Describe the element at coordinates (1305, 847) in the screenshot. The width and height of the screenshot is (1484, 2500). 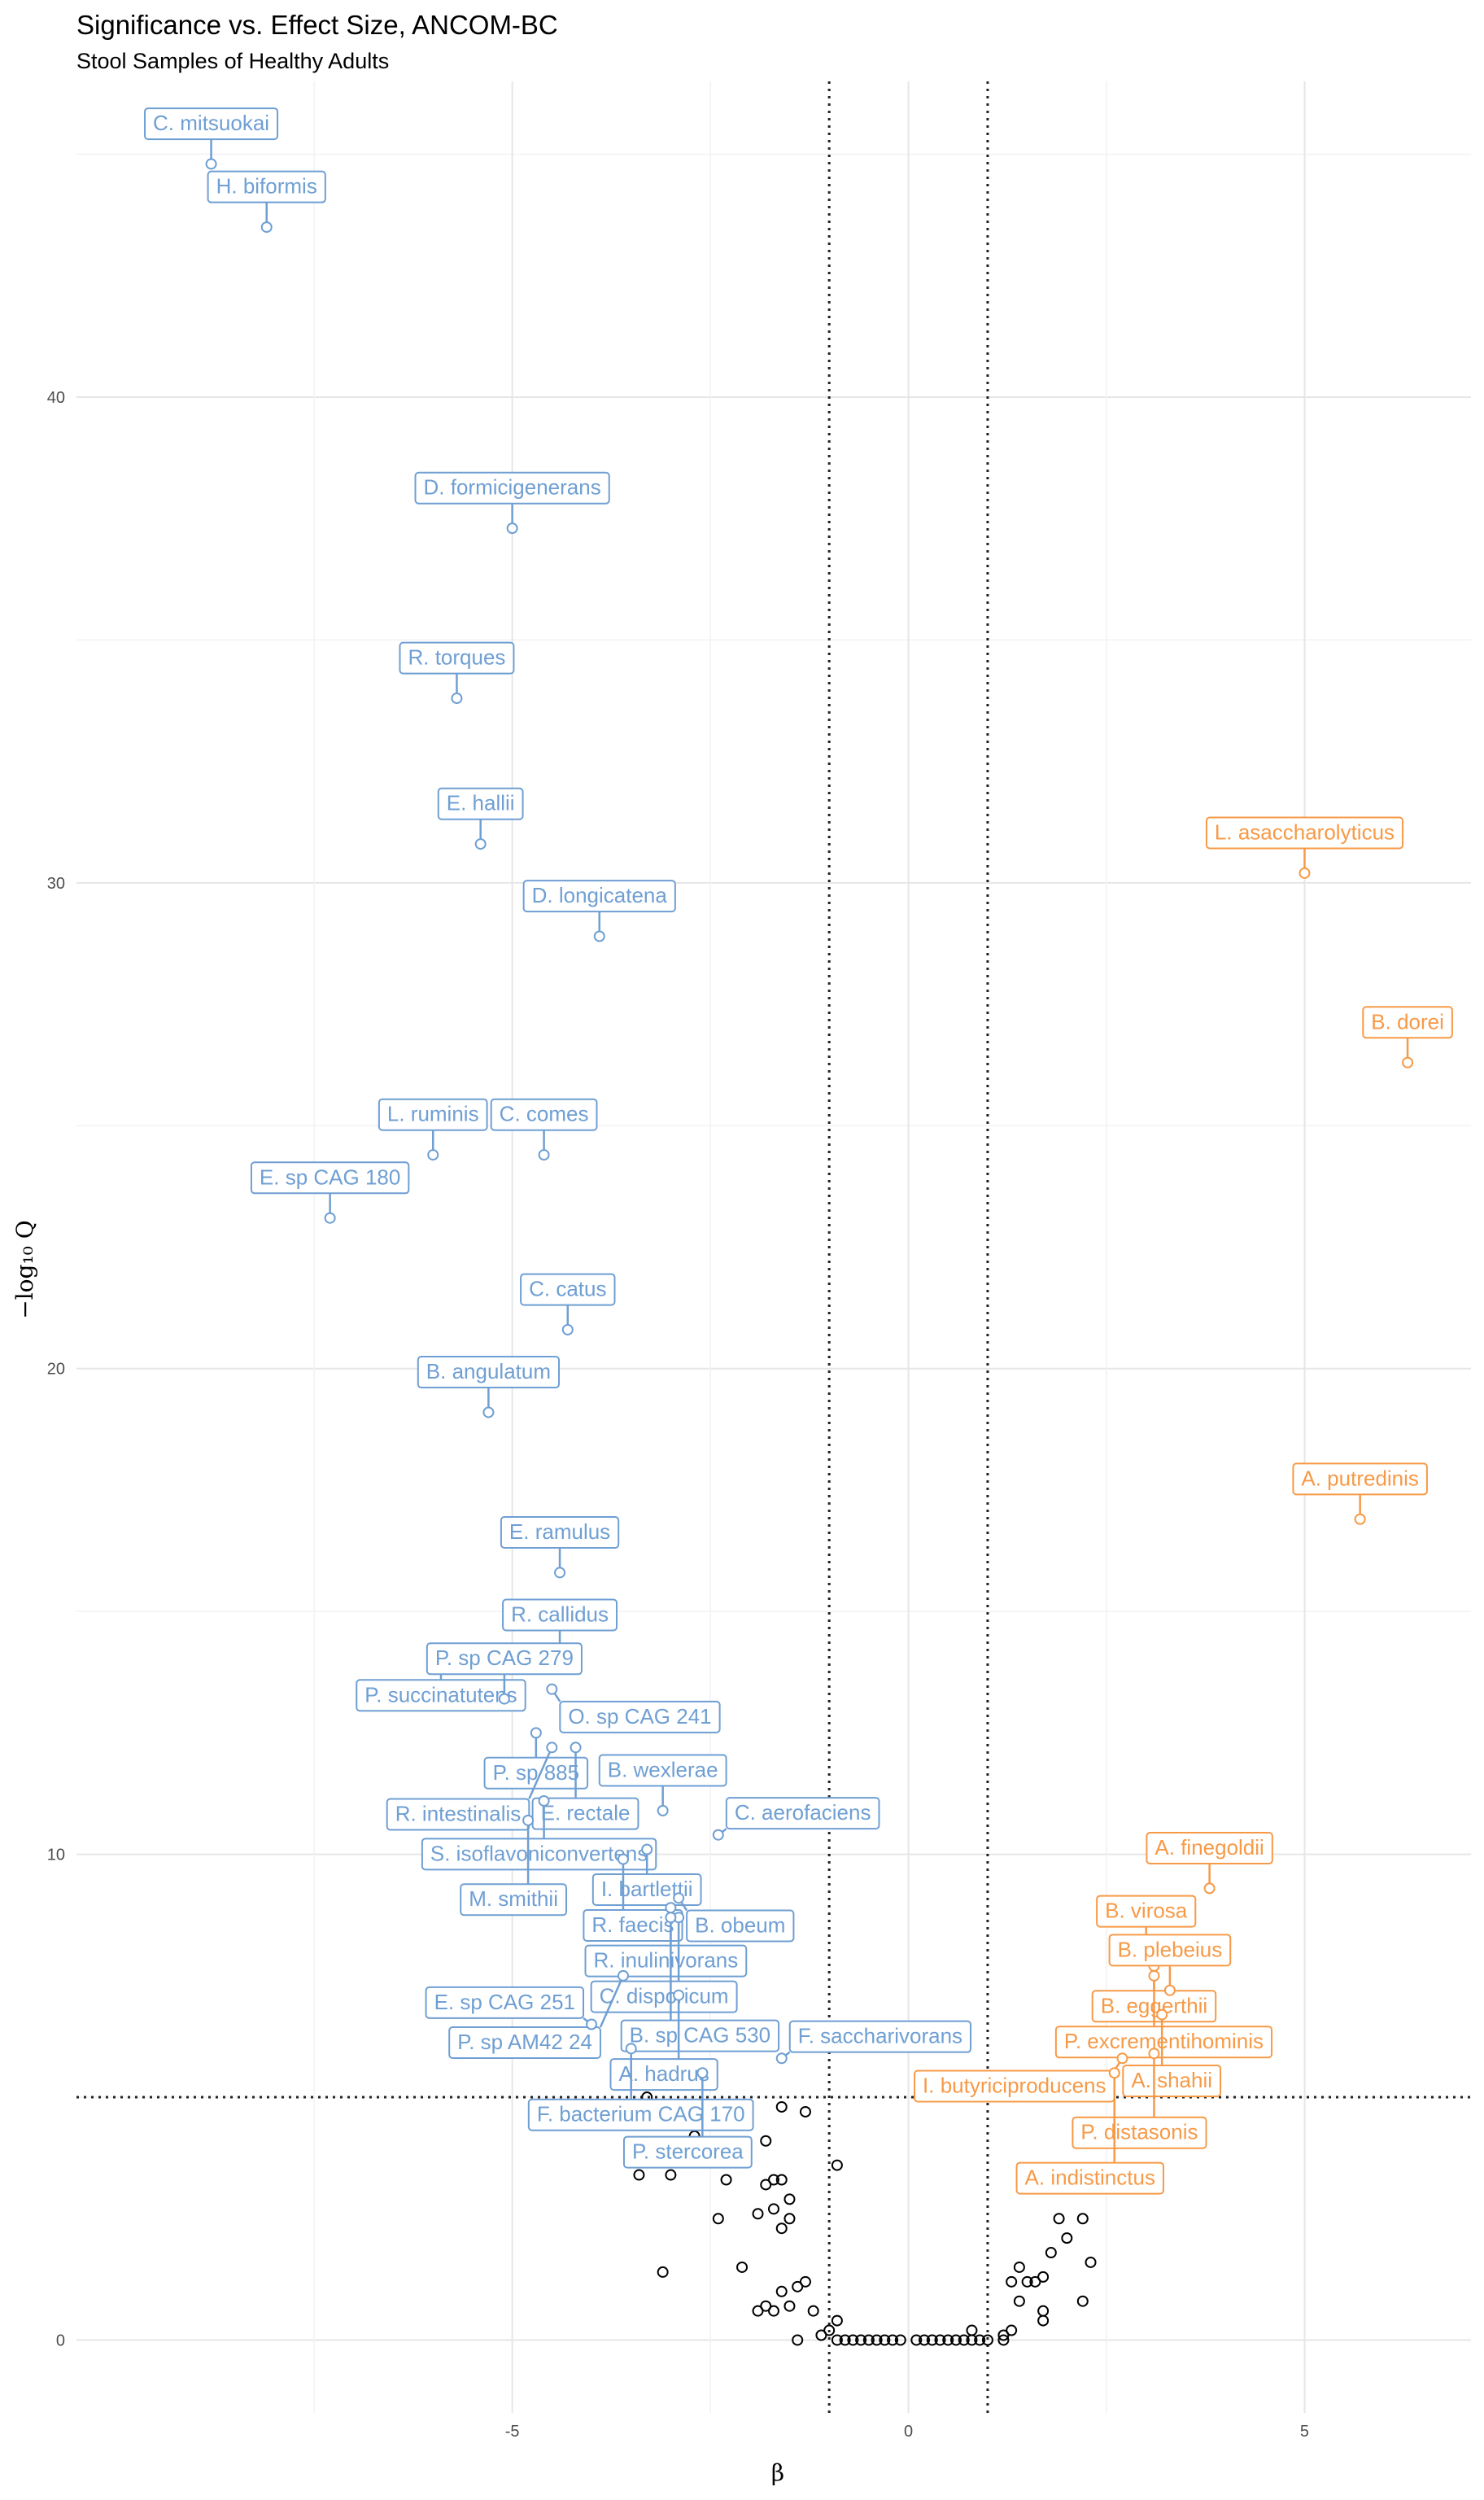
I see `point-label: L. asaccharolyticus` at that location.